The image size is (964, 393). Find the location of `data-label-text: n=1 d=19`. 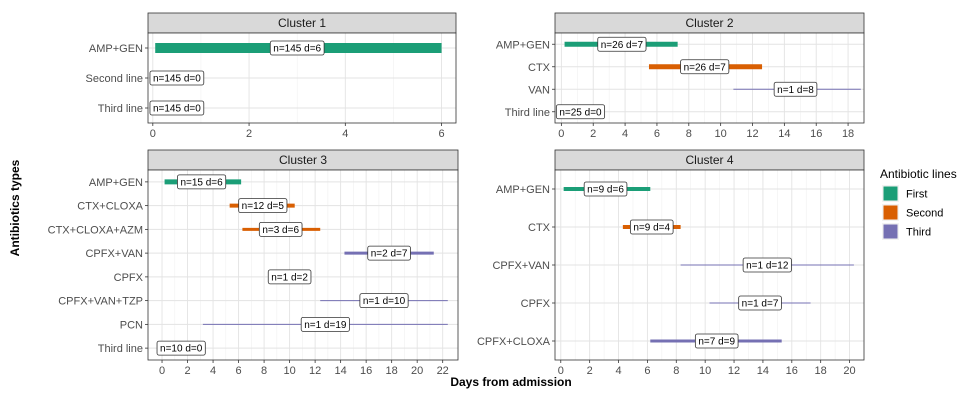

data-label-text: n=1 d=19 is located at coordinates (325, 325).